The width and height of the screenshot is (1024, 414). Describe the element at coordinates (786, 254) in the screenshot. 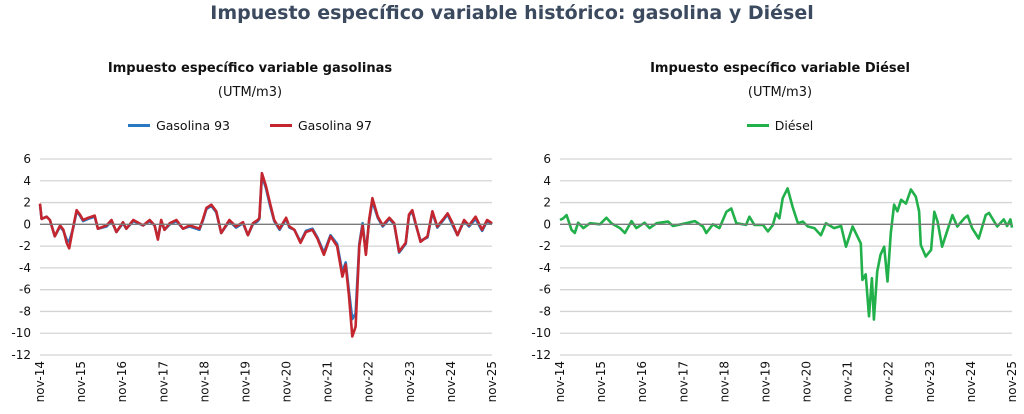

I see `series-line-diesel` at that location.